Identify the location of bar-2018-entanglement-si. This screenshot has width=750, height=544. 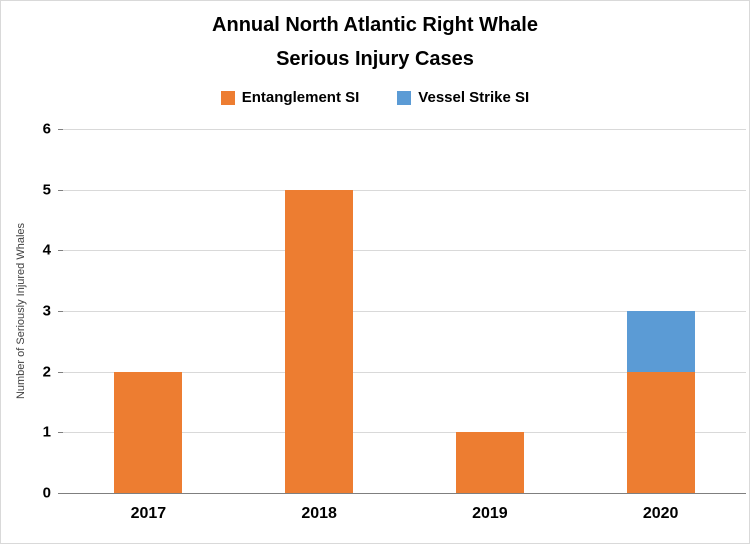
(319, 341).